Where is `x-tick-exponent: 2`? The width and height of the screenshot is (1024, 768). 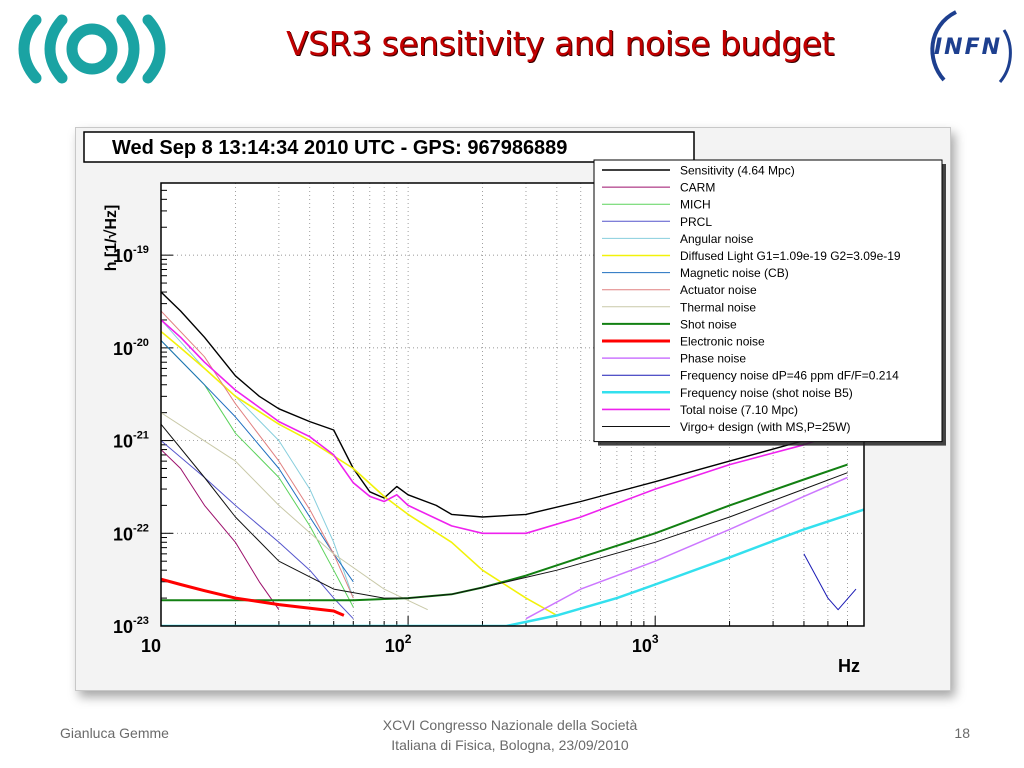 x-tick-exponent: 2 is located at coordinates (408, 639).